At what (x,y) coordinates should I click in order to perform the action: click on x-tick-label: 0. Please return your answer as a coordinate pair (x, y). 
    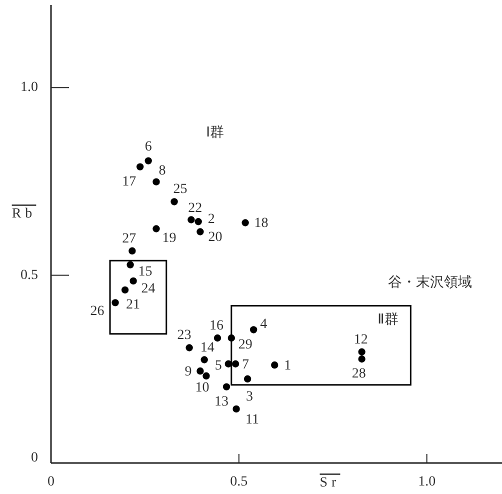
    Looking at the image, I should click on (51, 482).